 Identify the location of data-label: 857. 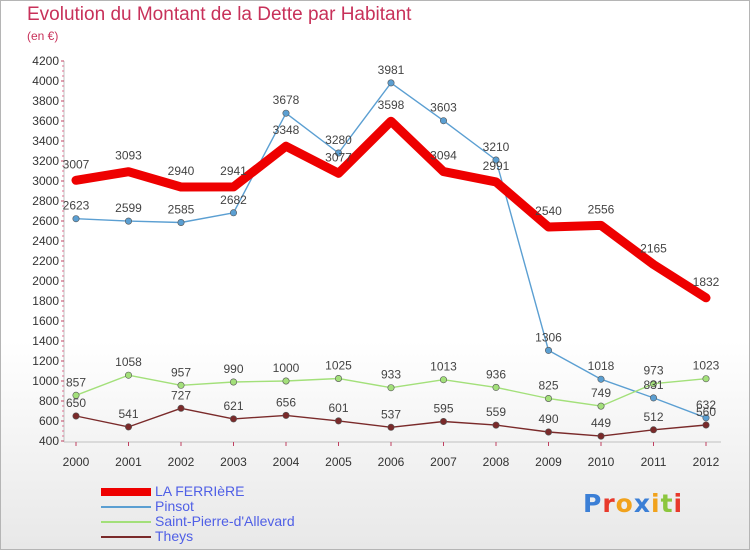
(76, 382).